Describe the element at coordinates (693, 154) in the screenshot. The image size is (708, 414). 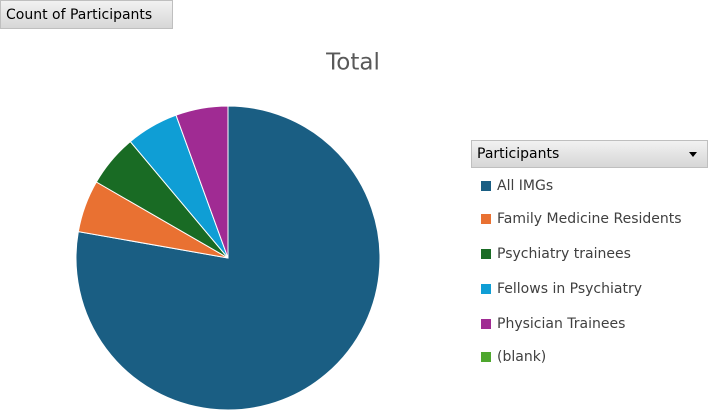
I see `dropdown-arrow` at that location.